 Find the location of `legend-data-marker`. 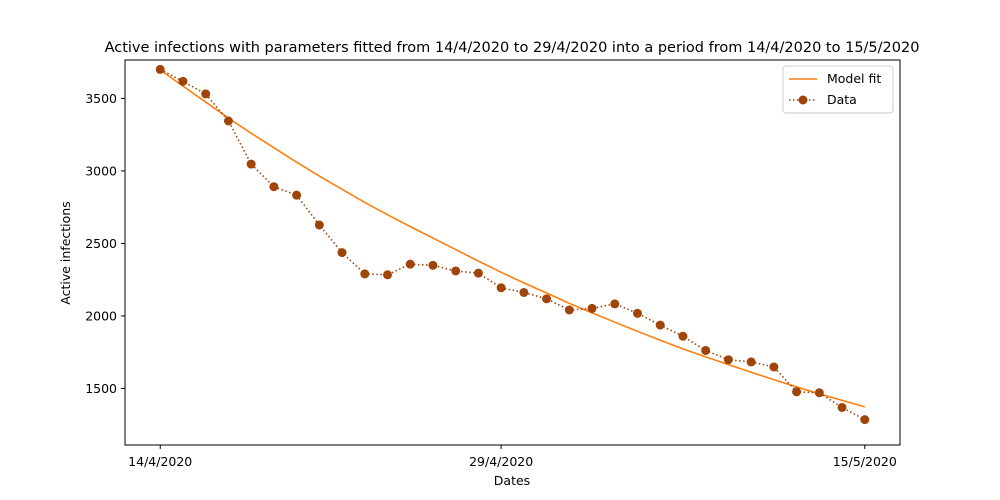

legend-data-marker is located at coordinates (803, 100).